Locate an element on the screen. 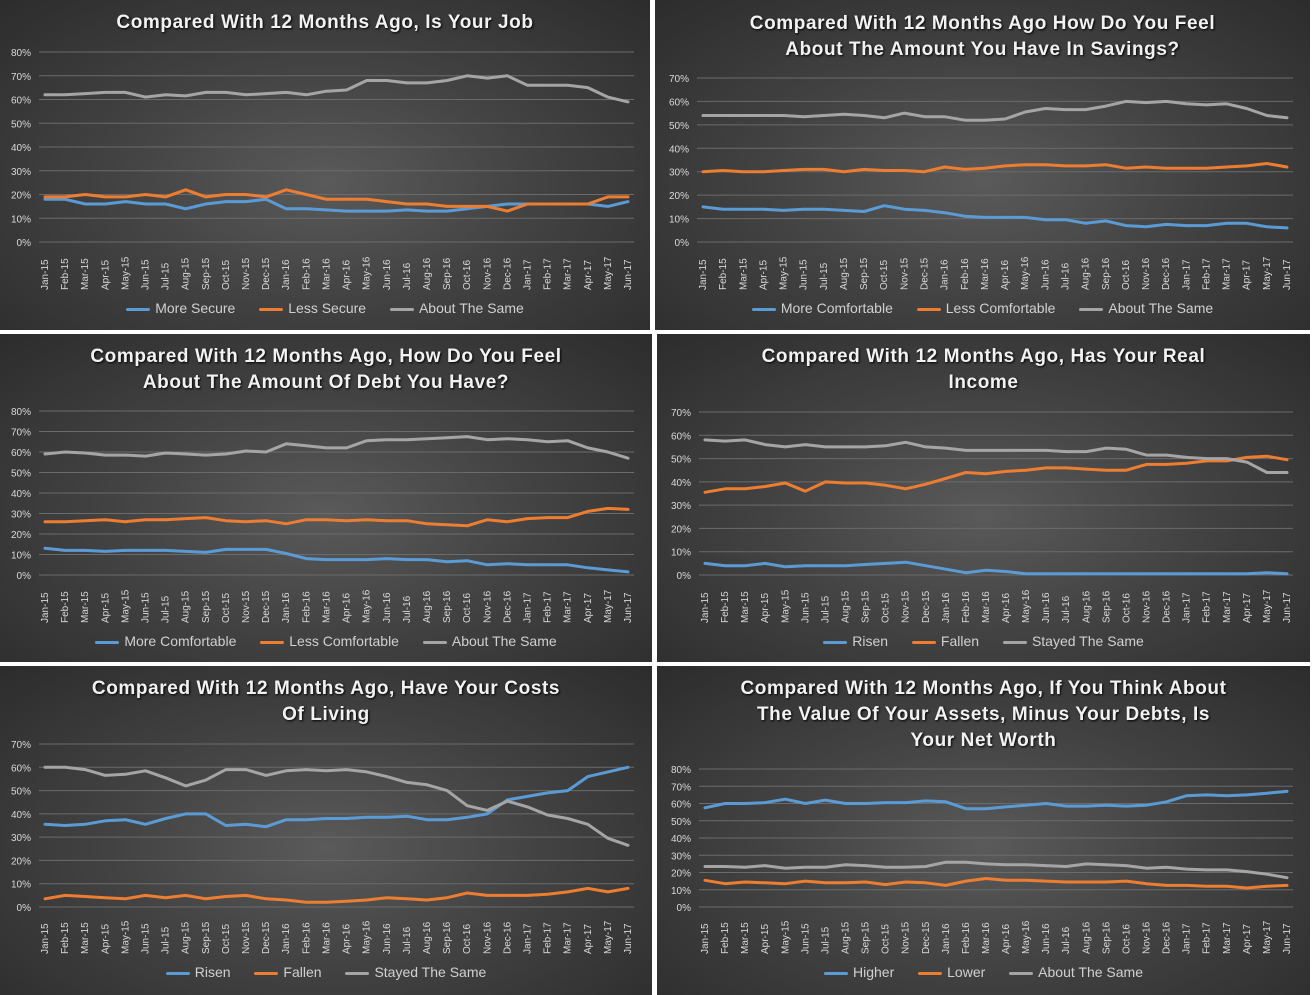 This screenshot has width=1313, height=995. x-tick-label: Feb-17 is located at coordinates (1207, 938).